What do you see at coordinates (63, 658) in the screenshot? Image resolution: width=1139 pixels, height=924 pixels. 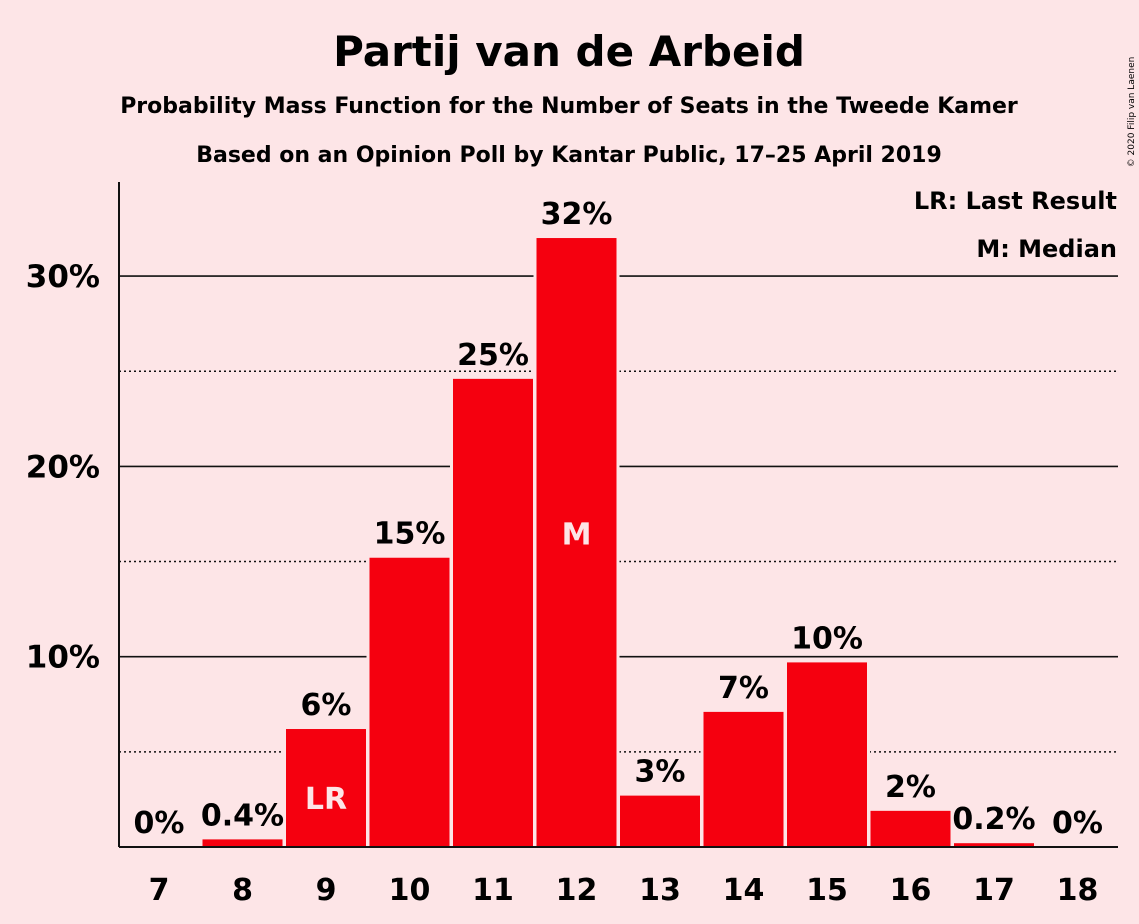 I see `y-tick-label: 10%` at bounding box center [63, 658].